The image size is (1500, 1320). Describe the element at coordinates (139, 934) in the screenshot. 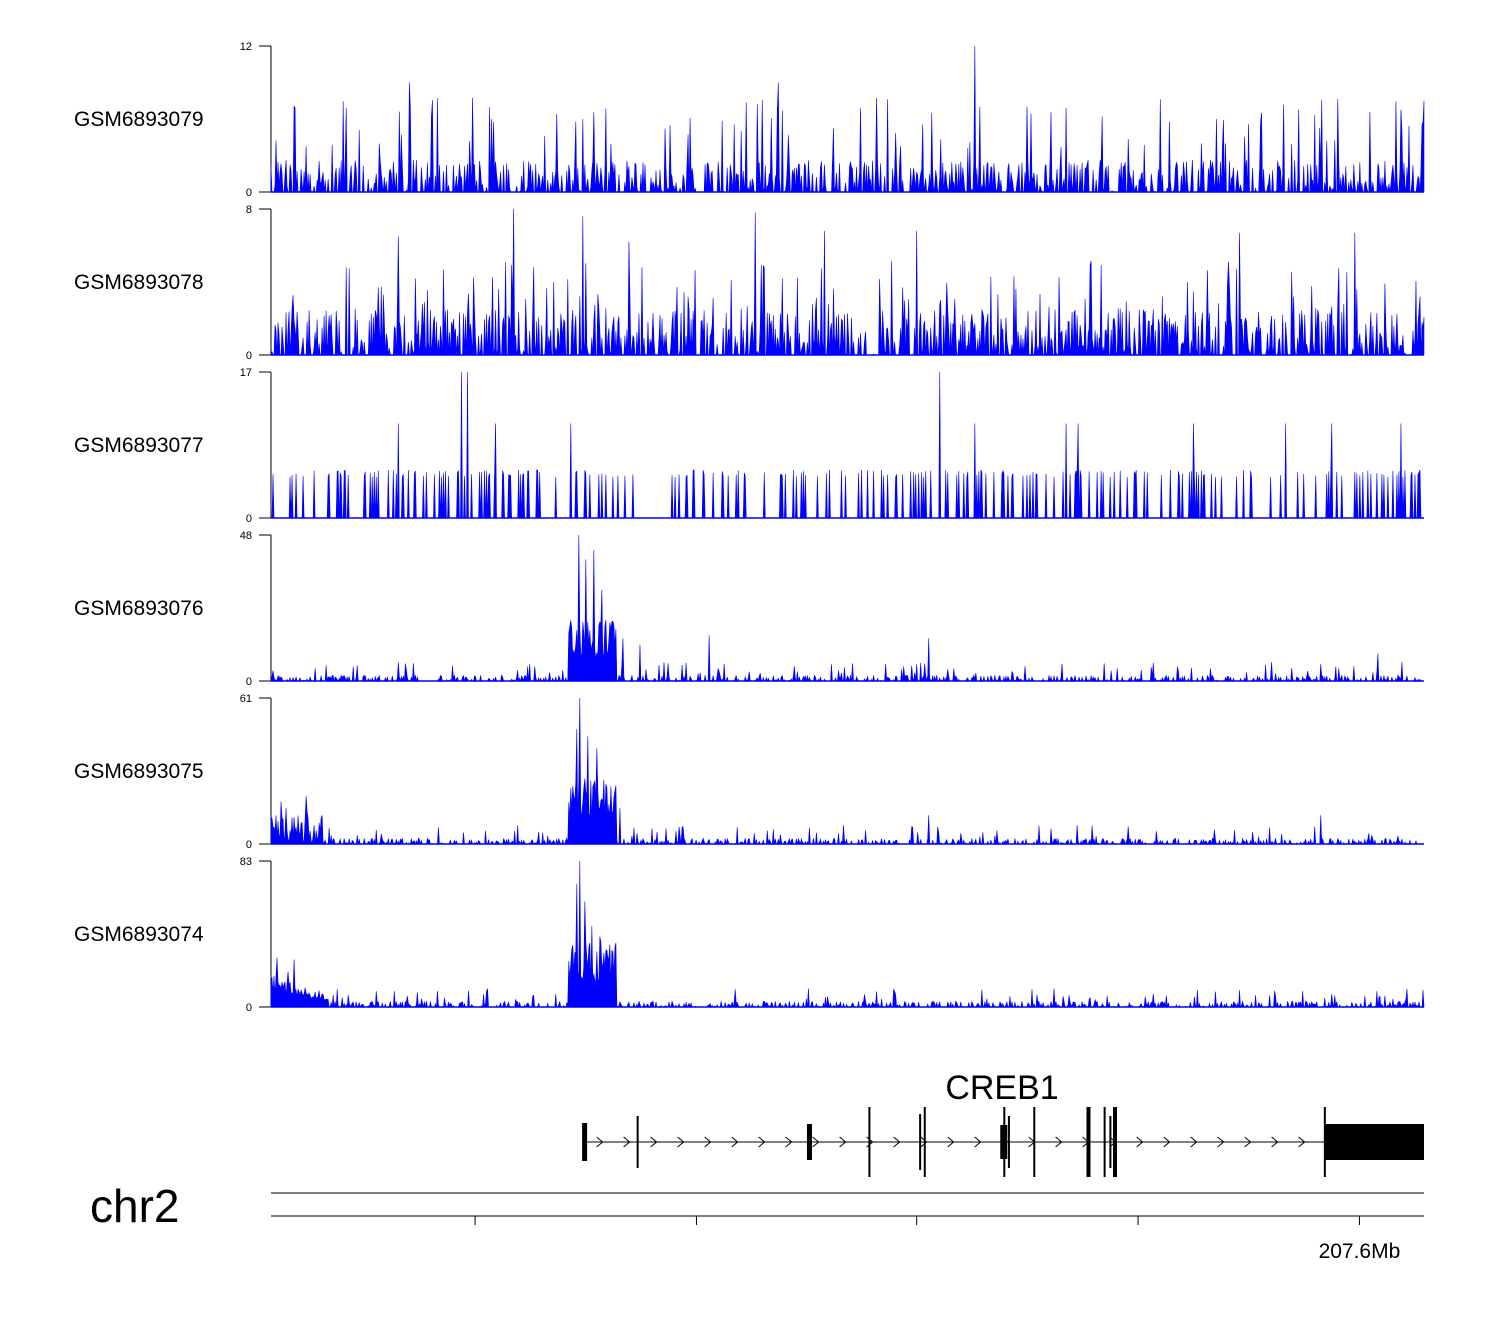

I see `track-label: GSM6893074` at that location.